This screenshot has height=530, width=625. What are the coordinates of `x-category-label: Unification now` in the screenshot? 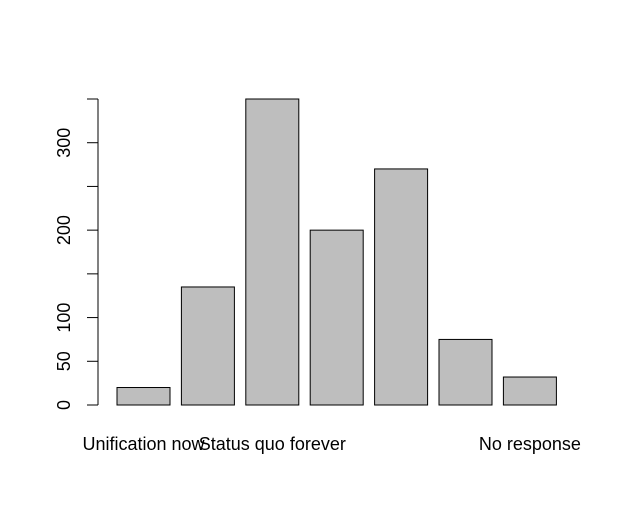 It's located at (143, 444).